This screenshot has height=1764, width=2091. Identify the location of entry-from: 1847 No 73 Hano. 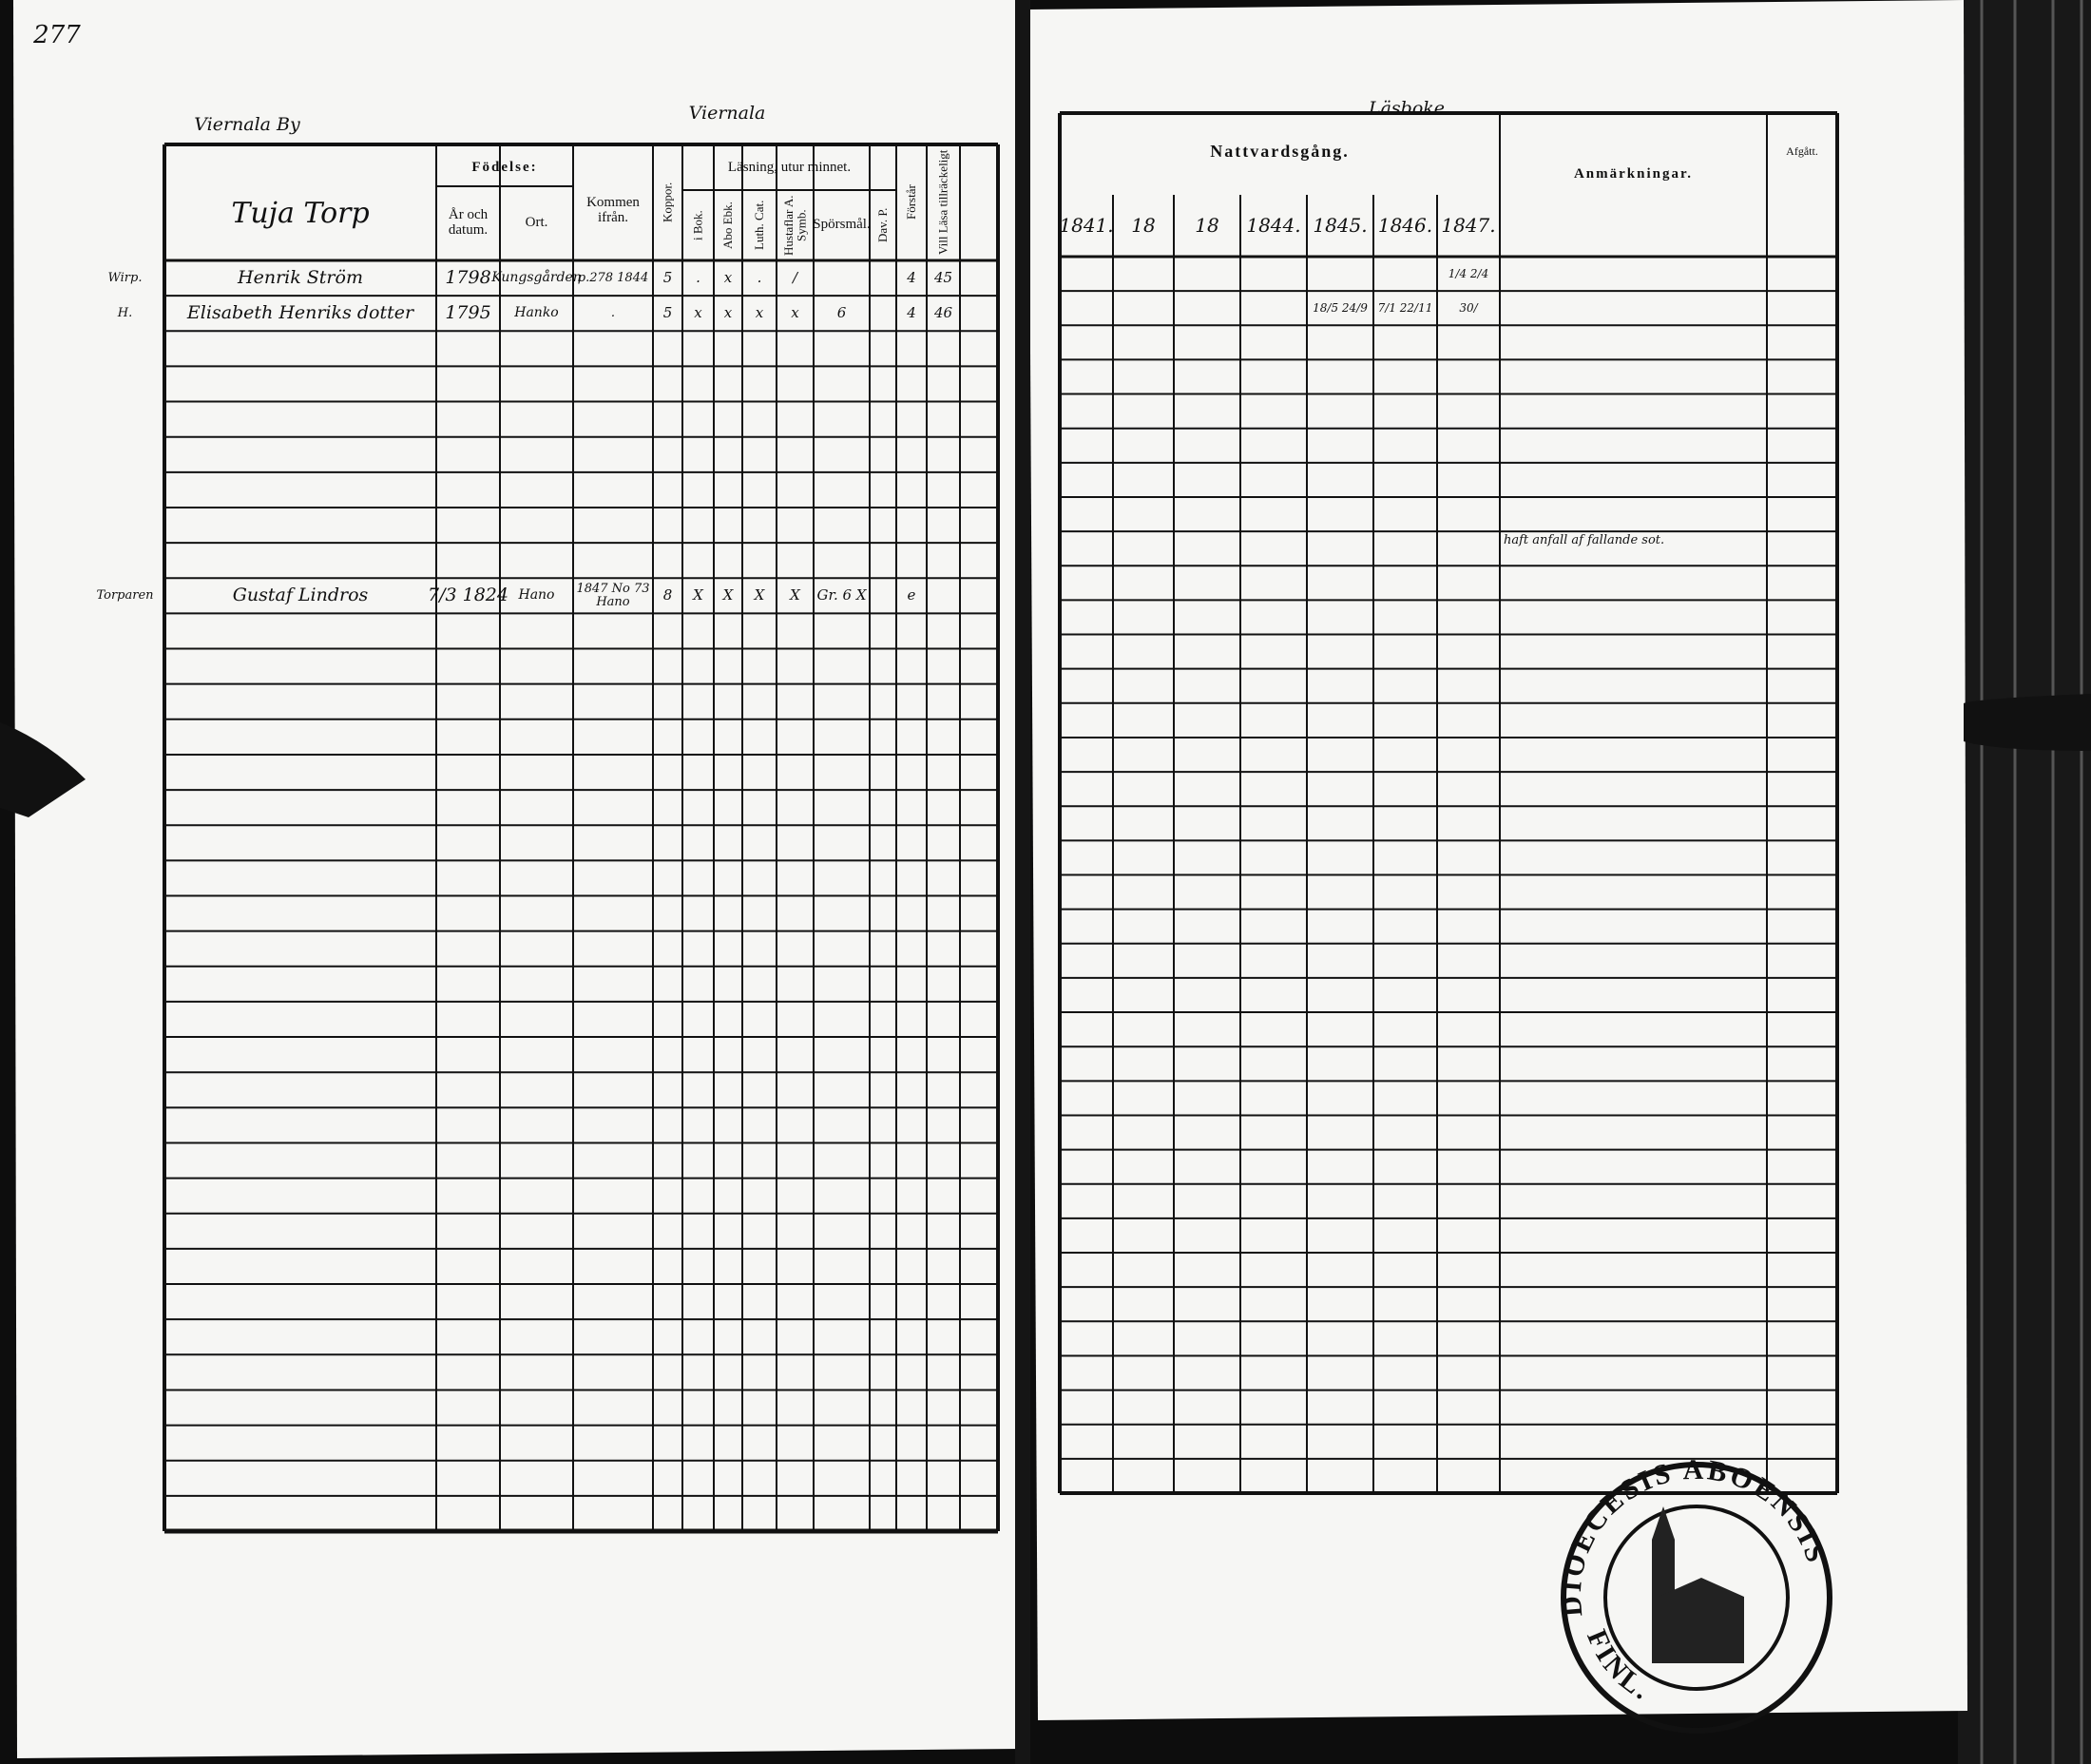
(613, 595).